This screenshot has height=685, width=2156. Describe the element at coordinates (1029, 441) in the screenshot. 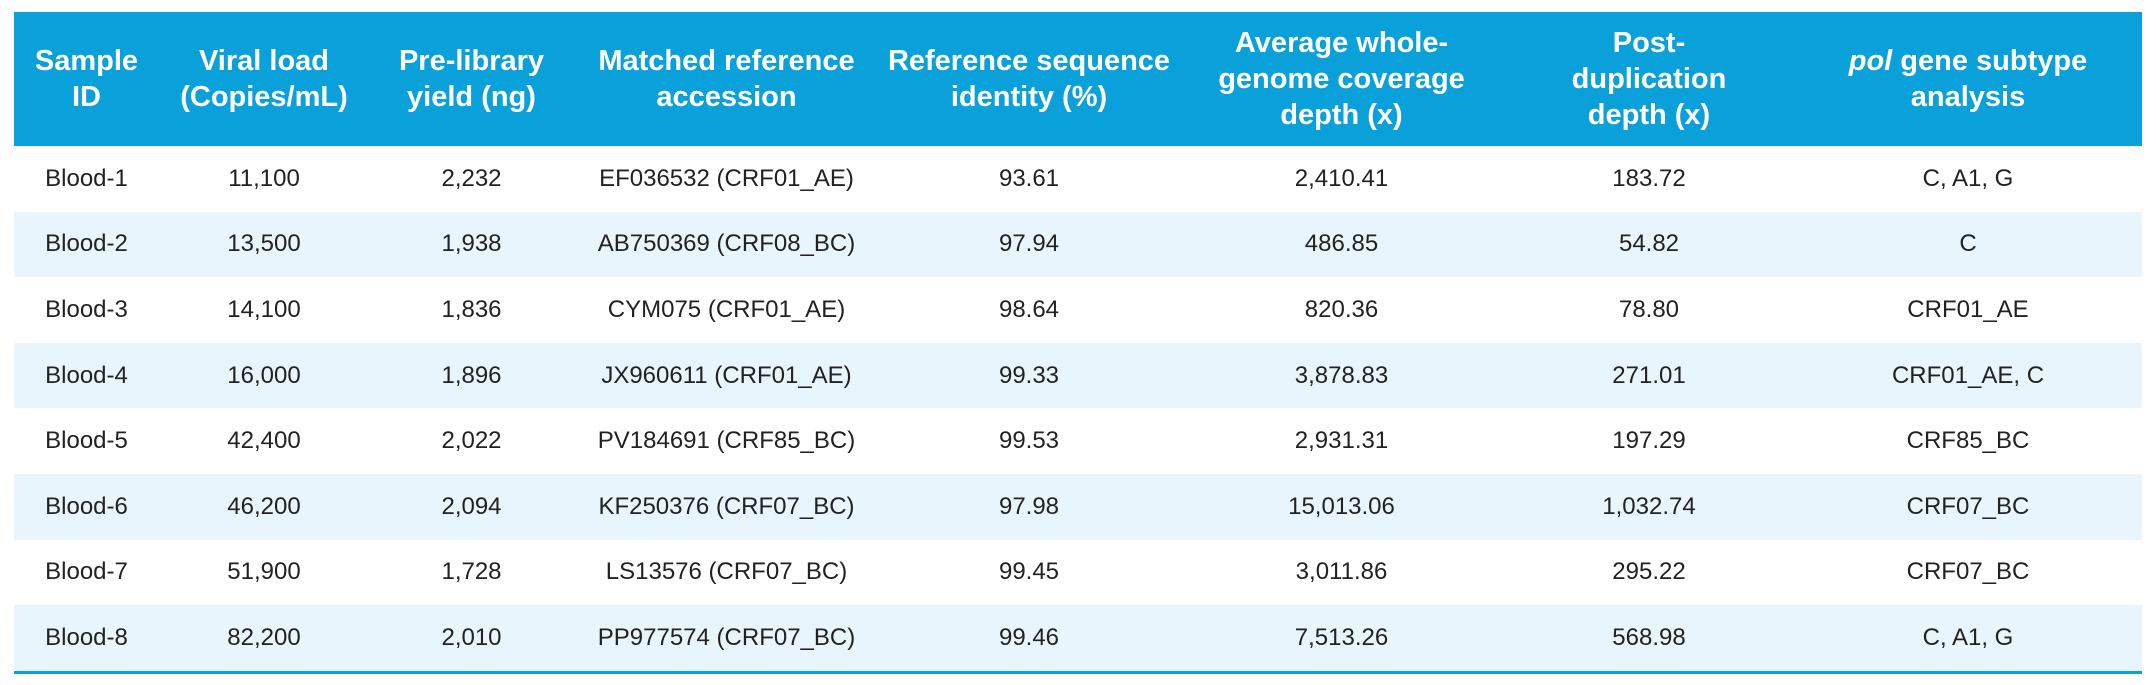

I see `cell-reference-identity: 99.53` at that location.